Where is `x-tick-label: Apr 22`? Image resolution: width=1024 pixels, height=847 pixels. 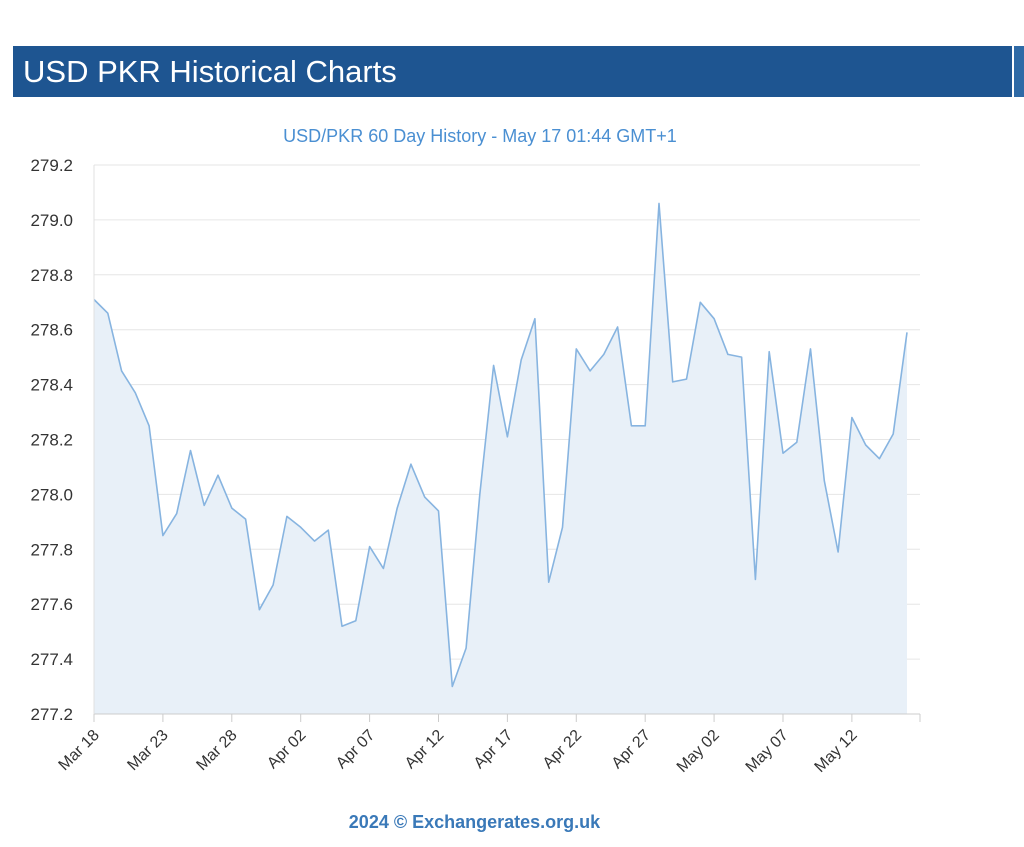
x-tick-label: Apr 22 is located at coordinates (562, 749).